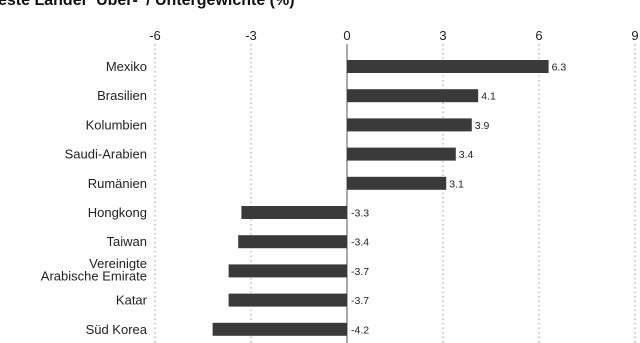  Describe the element at coordinates (482, 126) in the screenshot. I see `data-label: 3.9` at that location.